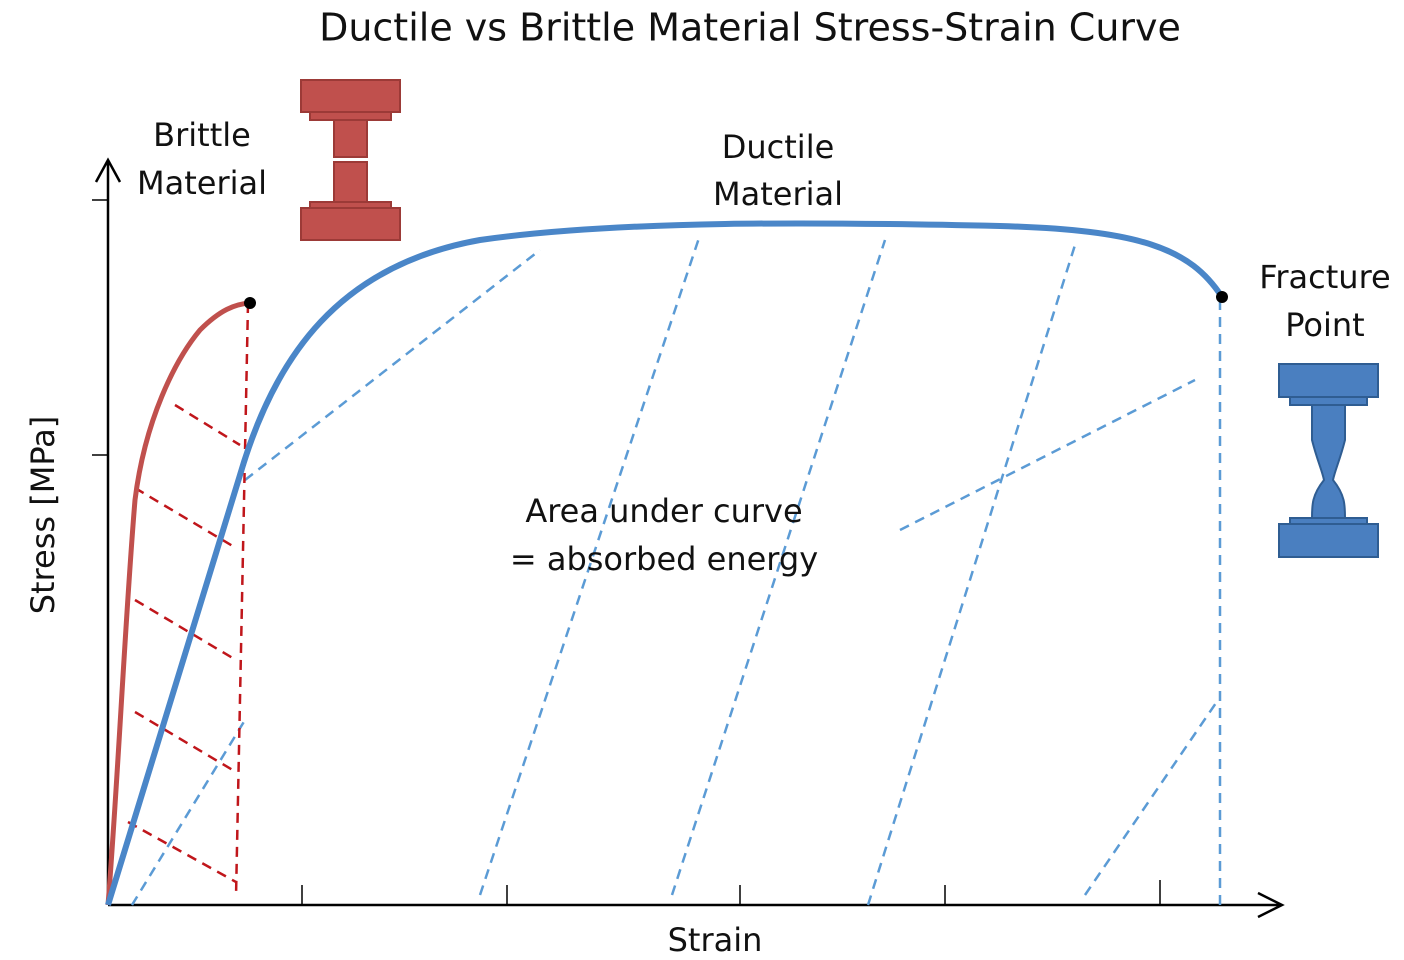 The height and width of the screenshot is (960, 1404). What do you see at coordinates (350, 160) in the screenshot?
I see `brittle-specimen` at bounding box center [350, 160].